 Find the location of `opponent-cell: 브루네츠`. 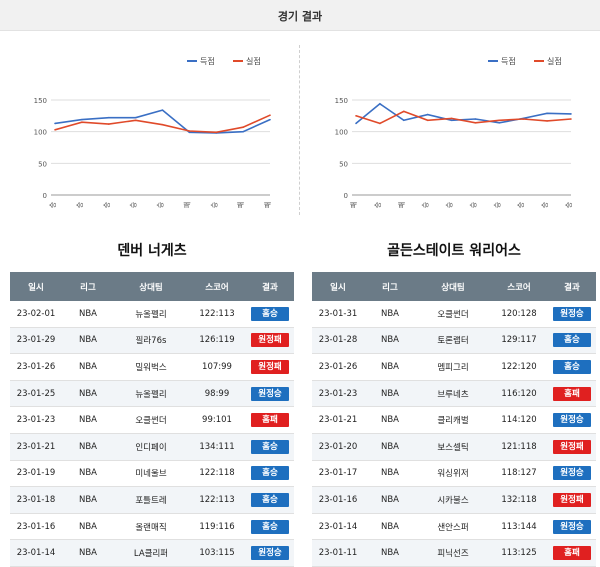

opponent-cell: 브루네츠 is located at coordinates (453, 394).